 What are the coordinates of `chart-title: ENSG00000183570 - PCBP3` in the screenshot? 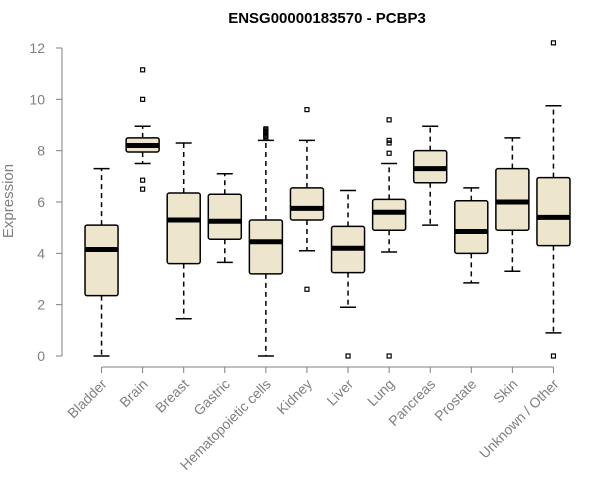 It's located at (327, 18).